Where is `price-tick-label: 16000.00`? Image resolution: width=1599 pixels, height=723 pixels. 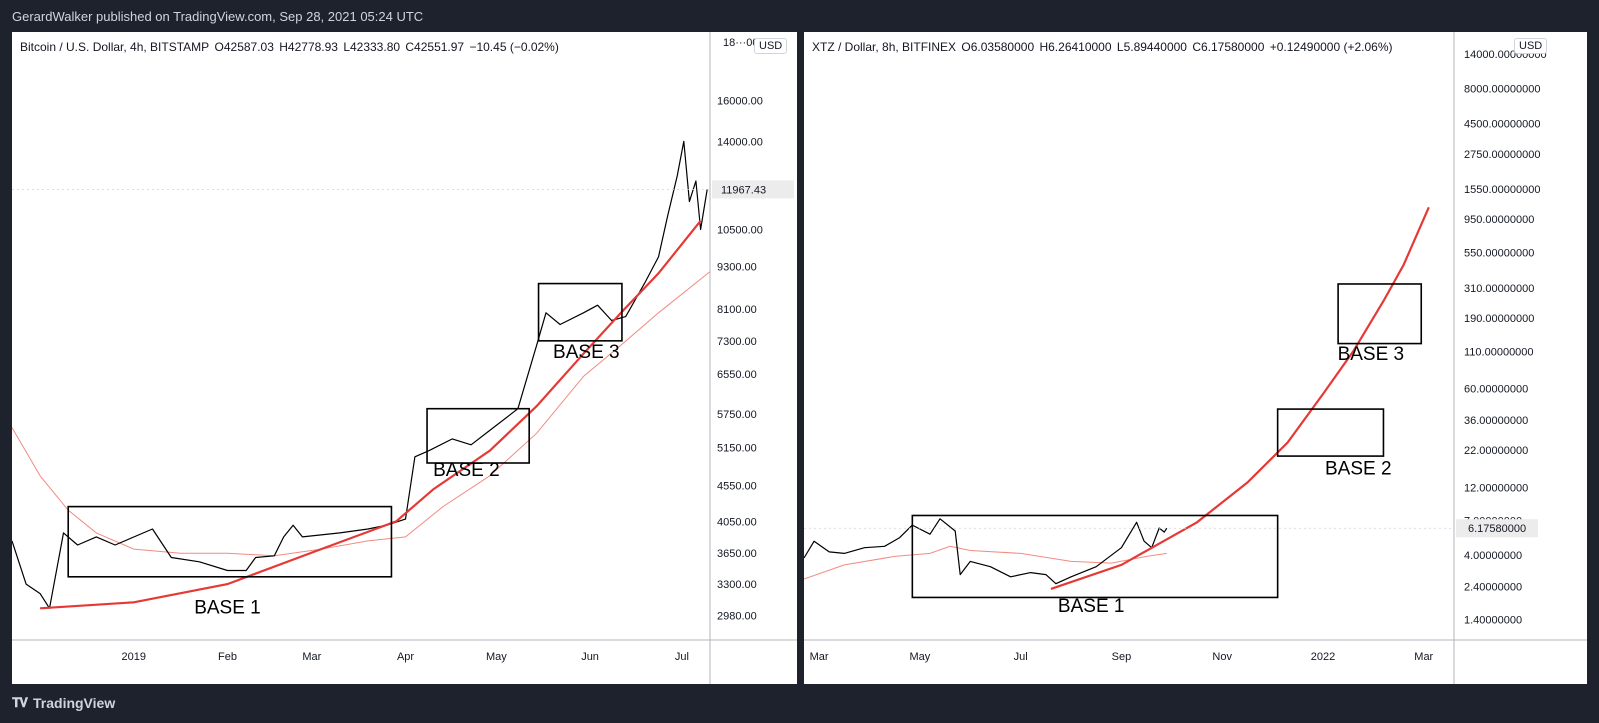 price-tick-label: 16000.00 is located at coordinates (740, 101).